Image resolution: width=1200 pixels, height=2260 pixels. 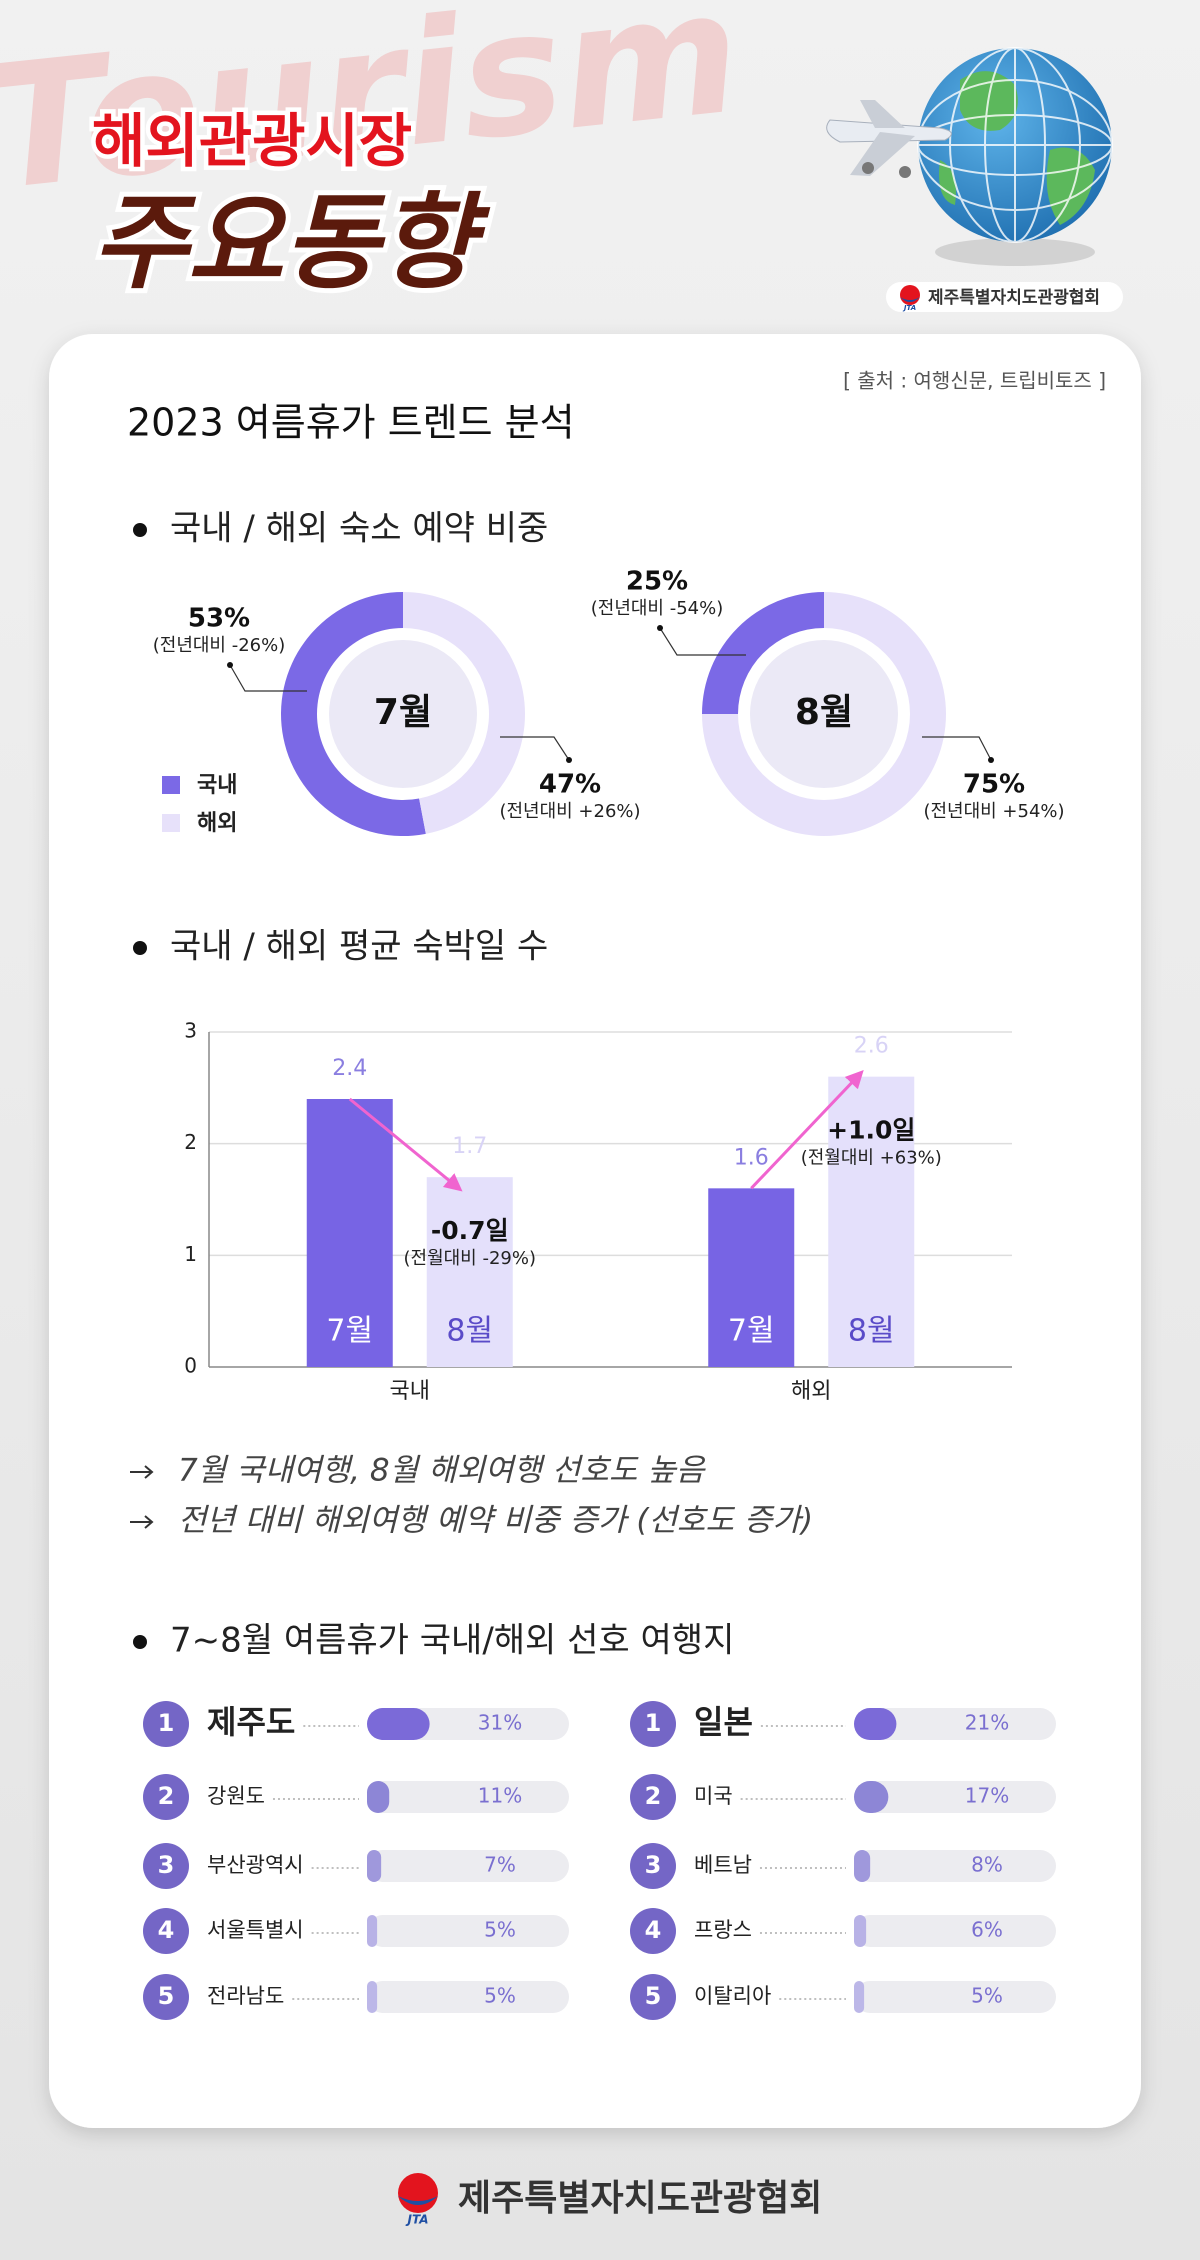 I want to click on footer-logo: JTA, so click(x=418, y=2200).